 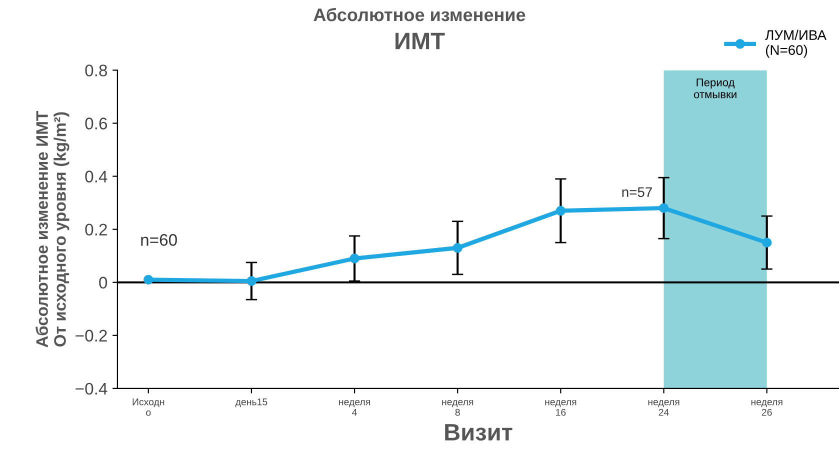 What do you see at coordinates (637, 192) in the screenshot?
I see `annotation: n=57` at bounding box center [637, 192].